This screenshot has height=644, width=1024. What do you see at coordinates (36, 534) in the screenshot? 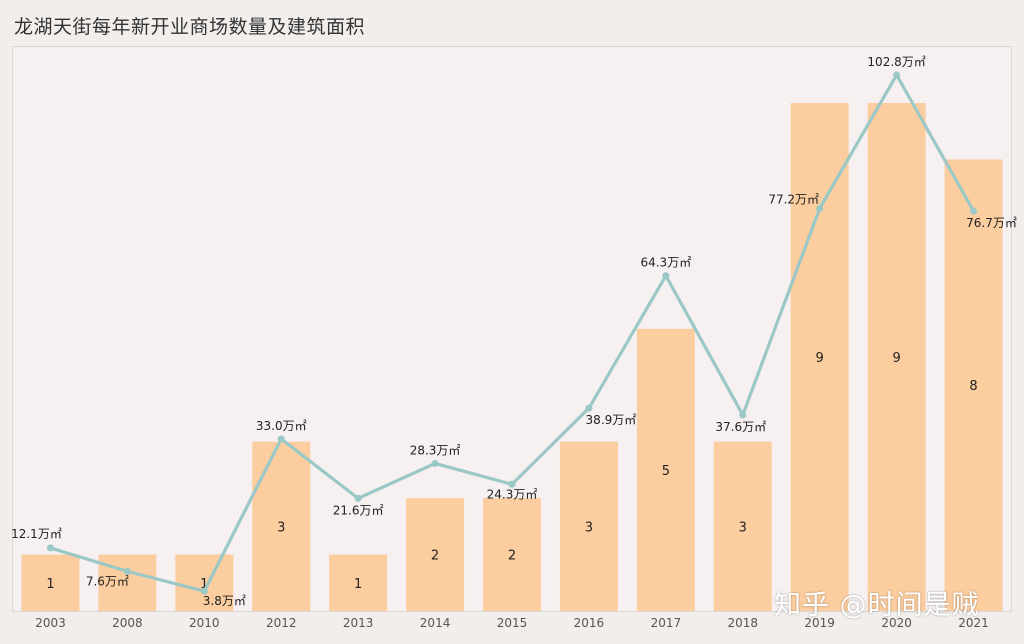
I see `line-label-2003: 12.1万㎡` at bounding box center [36, 534].